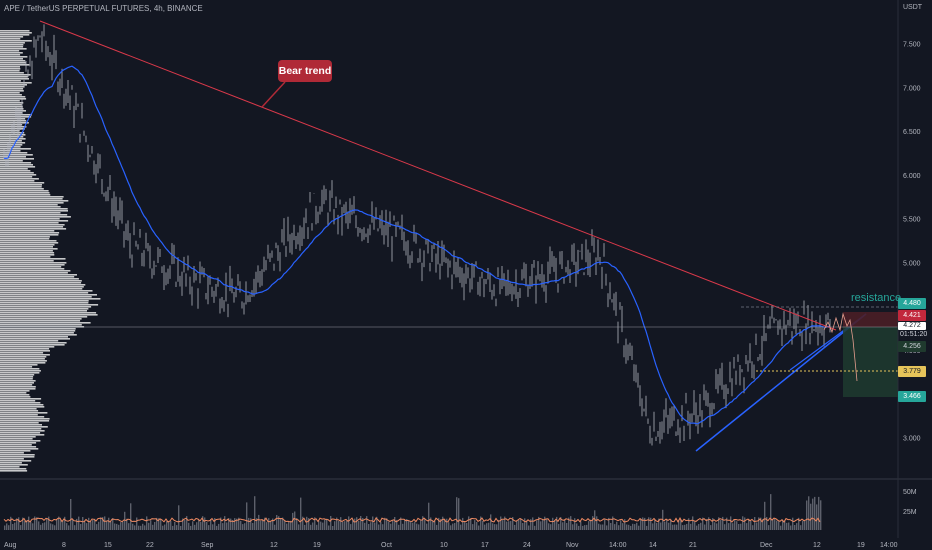 Image resolution: width=932 pixels, height=550 pixels. What do you see at coordinates (876, 298) in the screenshot?
I see `resistance-label: resistance` at bounding box center [876, 298].